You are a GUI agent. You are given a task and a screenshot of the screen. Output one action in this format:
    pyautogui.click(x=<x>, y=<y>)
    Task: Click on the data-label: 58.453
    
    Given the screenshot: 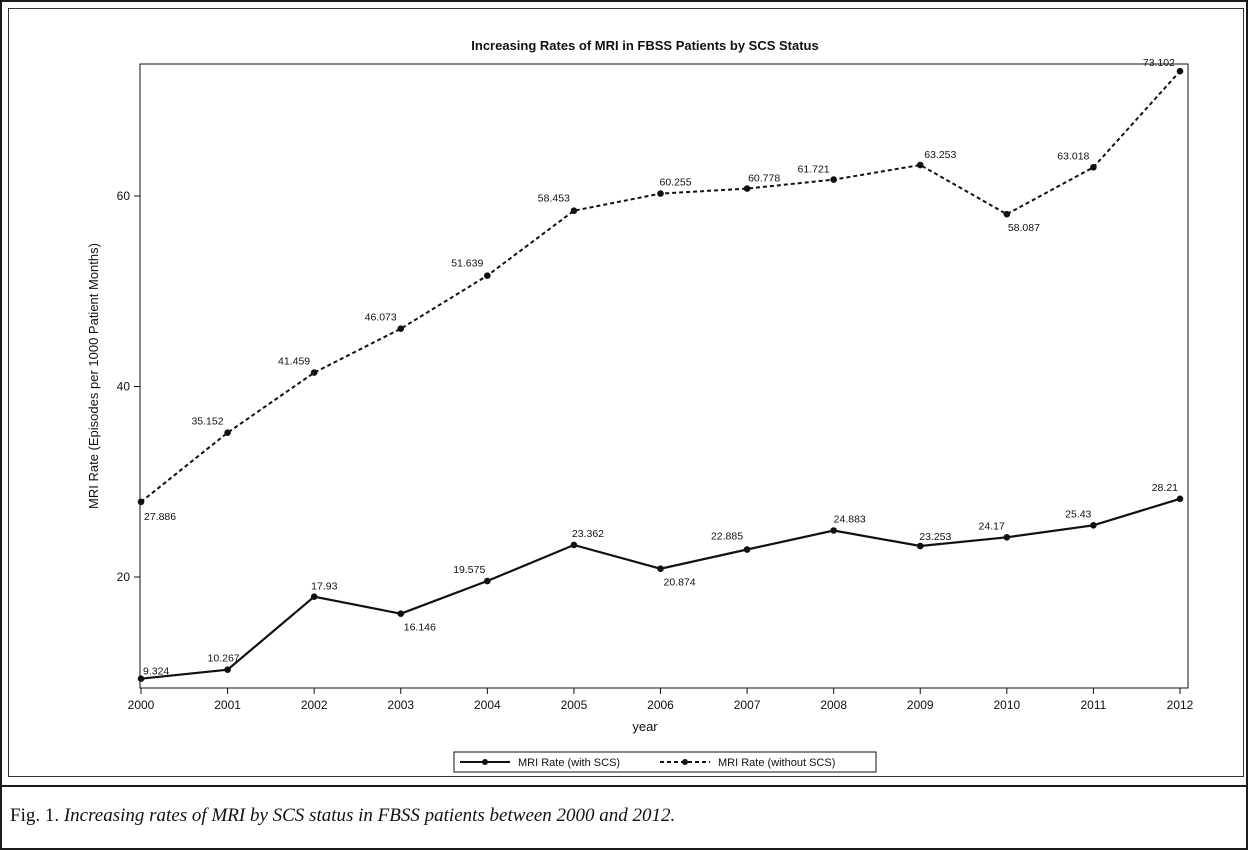 What is the action you would take?
    pyautogui.click(x=554, y=199)
    